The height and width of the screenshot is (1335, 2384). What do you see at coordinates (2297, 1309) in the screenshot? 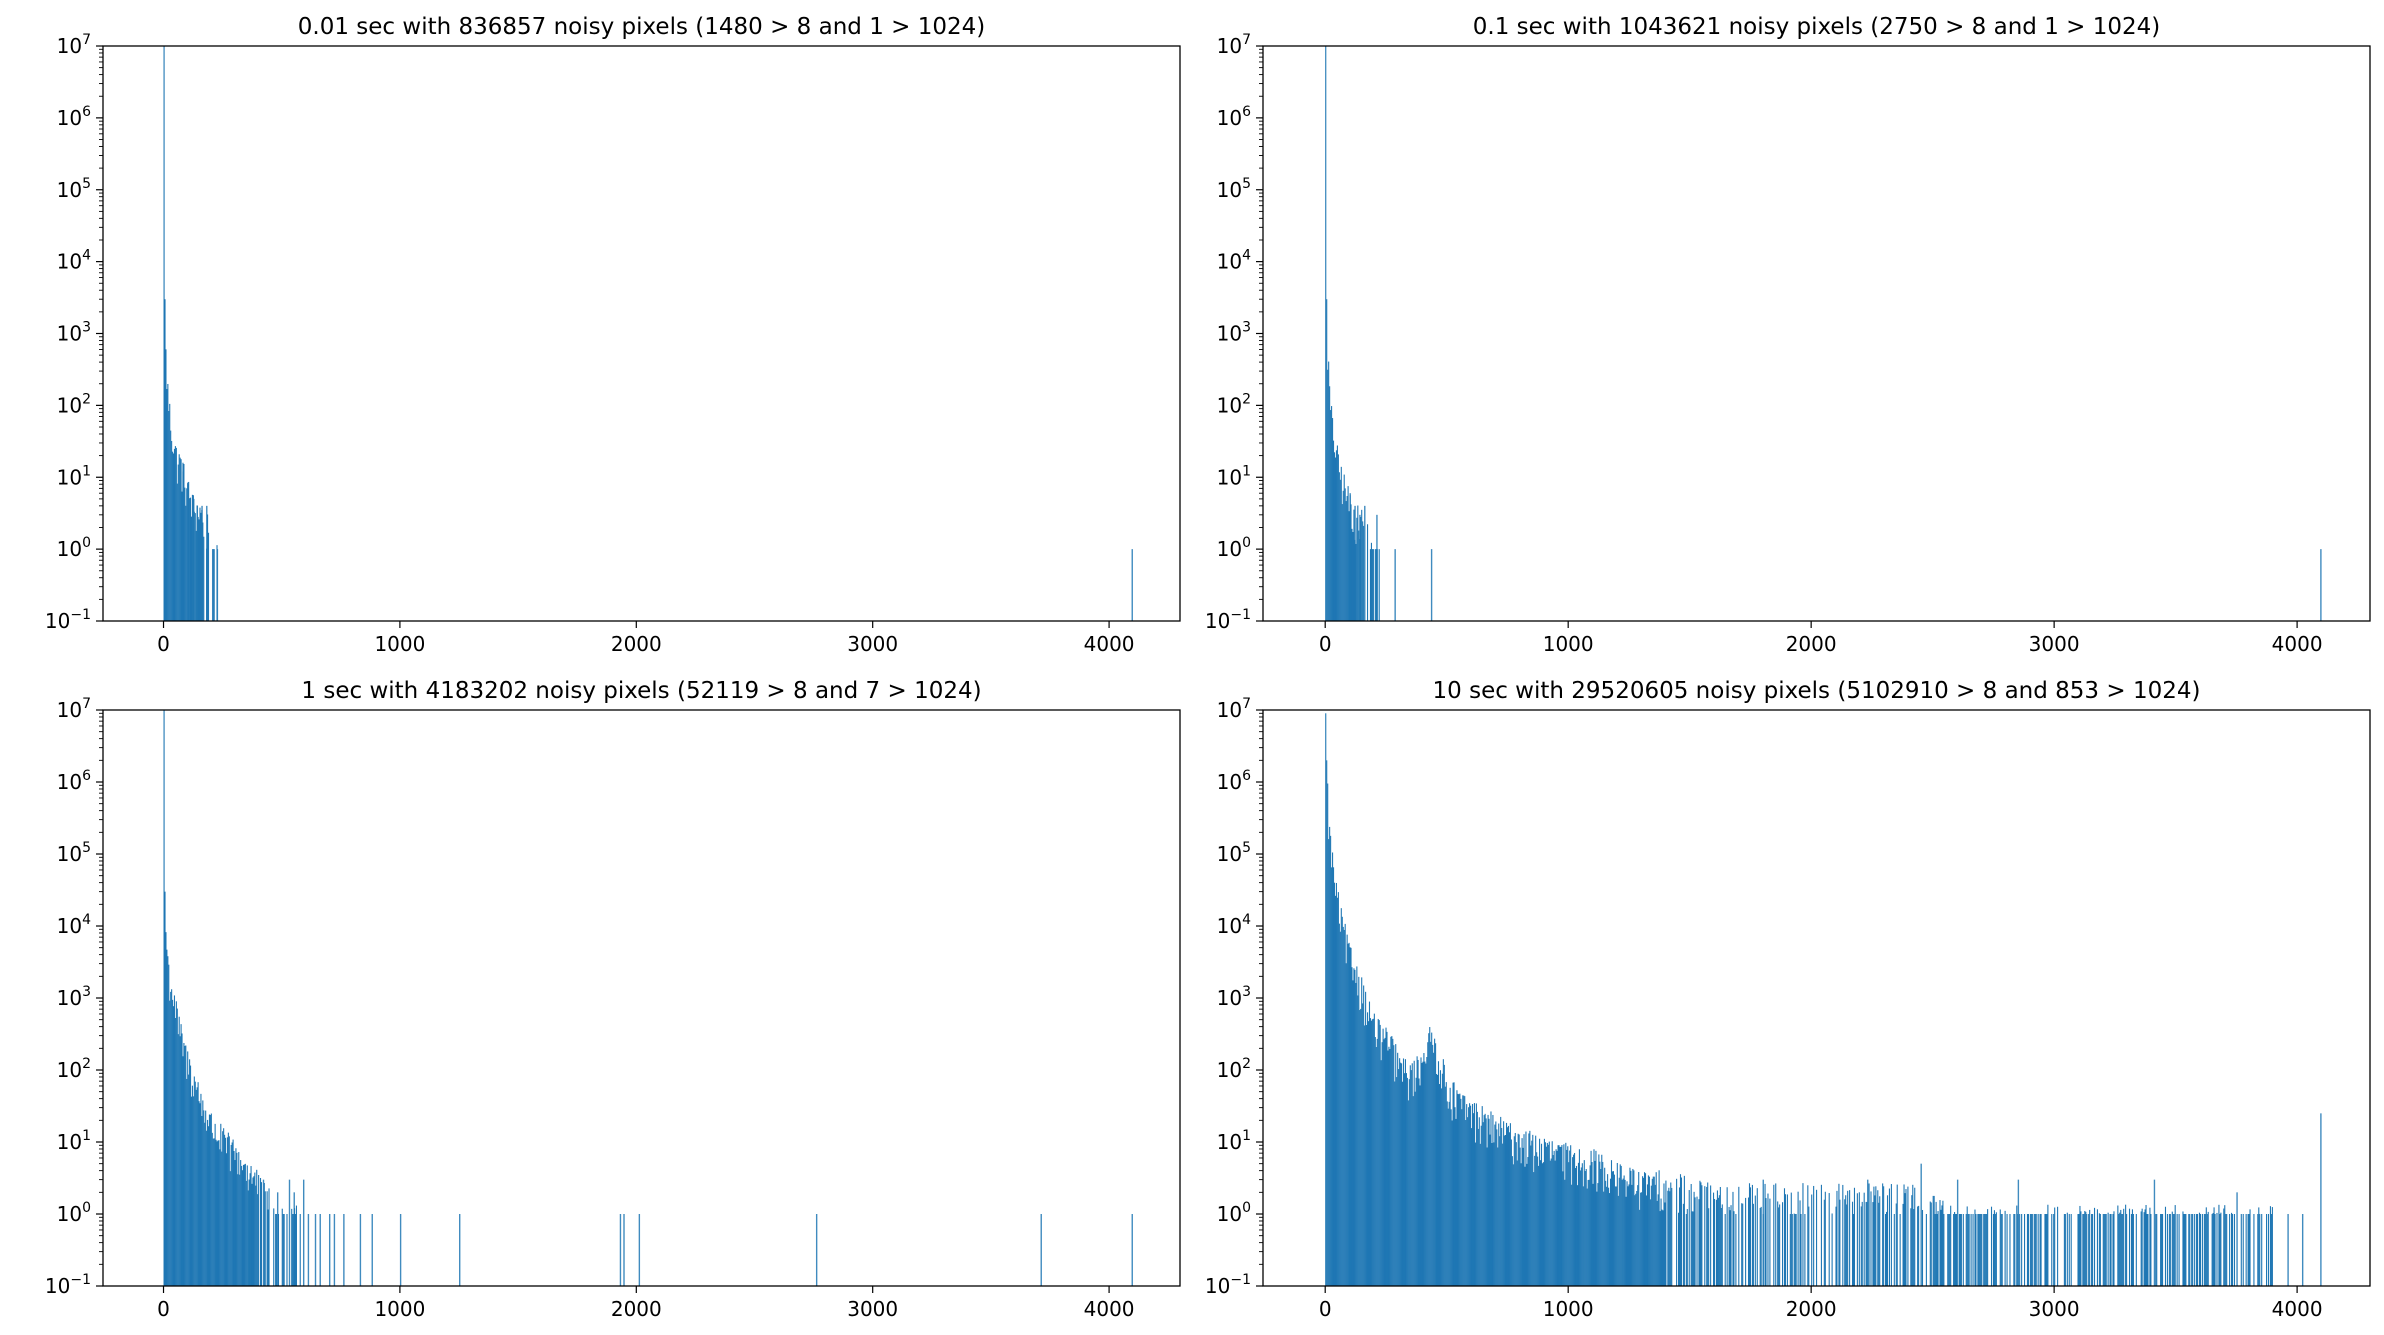
I see `x-tick-label: 4000` at bounding box center [2297, 1309].